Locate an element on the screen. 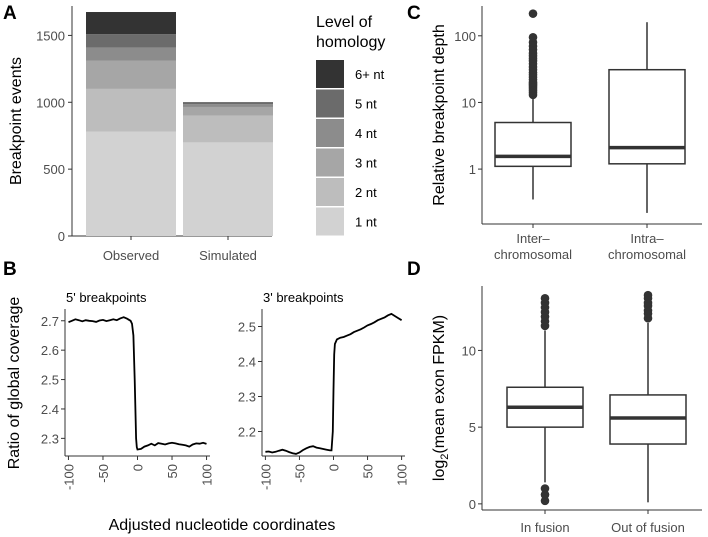  bar-simulated-6nt is located at coordinates (228, 102).